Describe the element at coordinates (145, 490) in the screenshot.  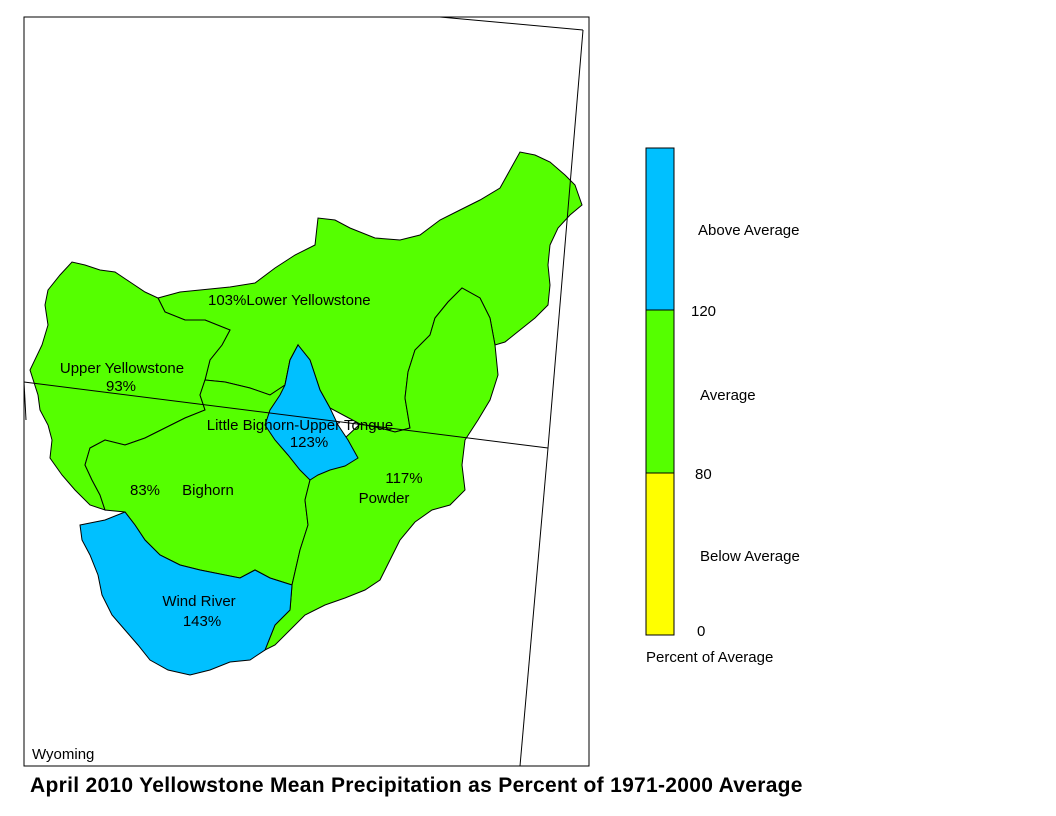
I see `label-bighorn-percent: 83%` at that location.